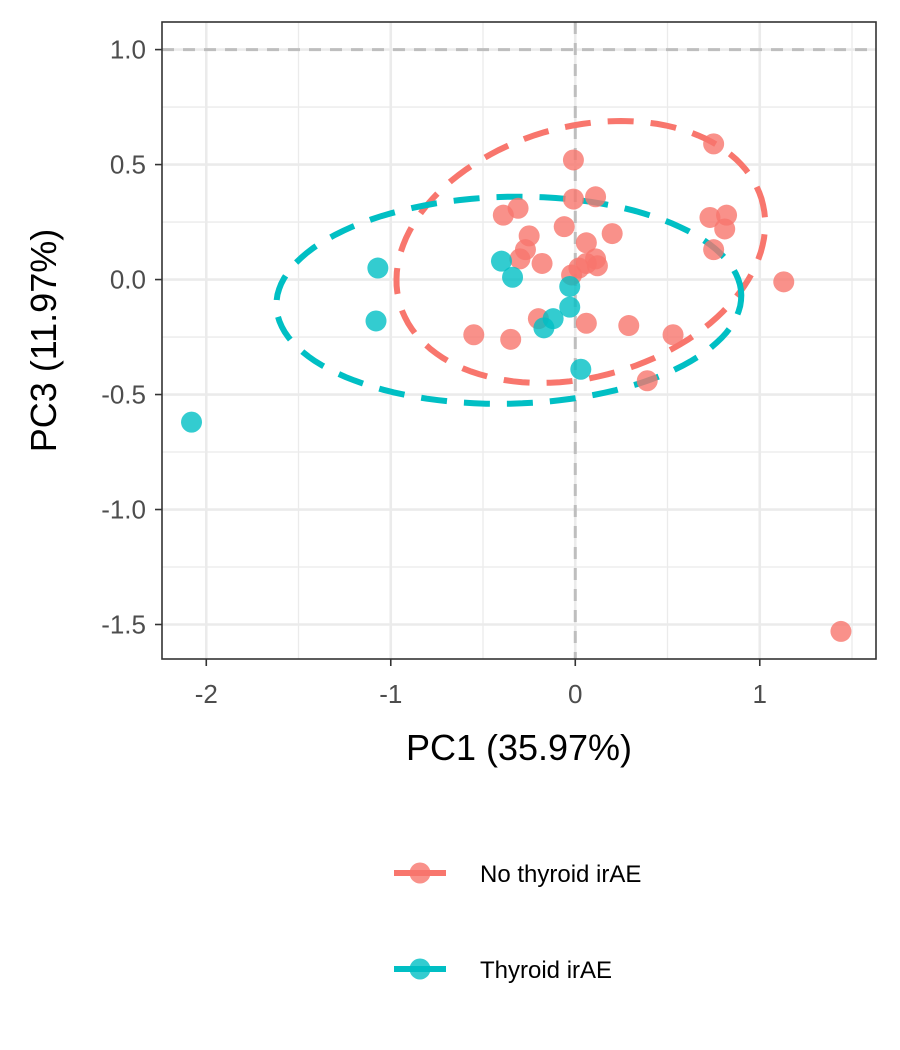 The height and width of the screenshot is (1050, 900). I want to click on x-axis-ticks: -2 -1 0 1, so click(481, 684).